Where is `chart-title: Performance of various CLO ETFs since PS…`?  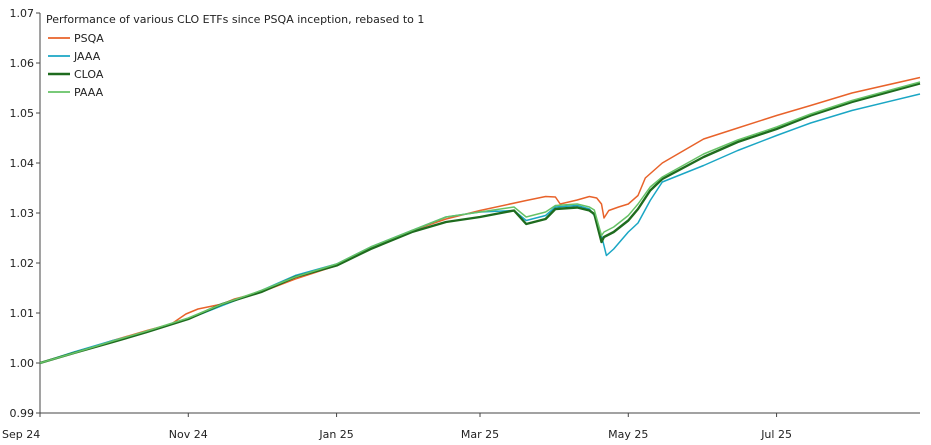
chart-title: Performance of various CLO ETFs since PS… is located at coordinates (235, 19).